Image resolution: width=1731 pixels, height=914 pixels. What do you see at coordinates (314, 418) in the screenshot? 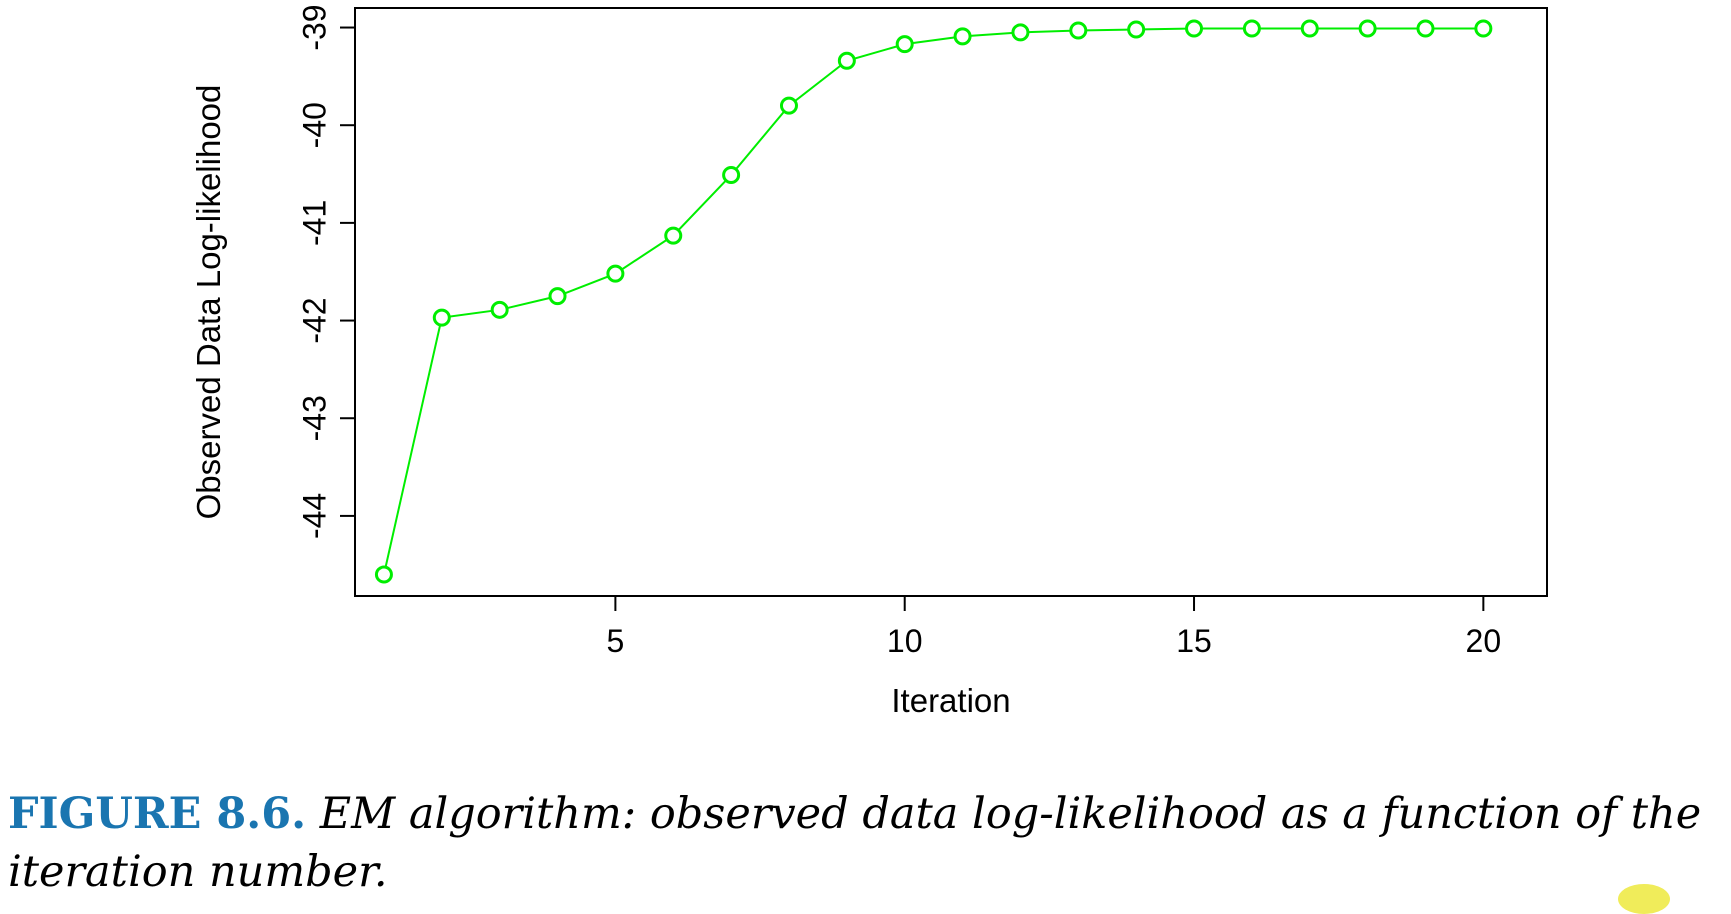
I see `y-tick-label: -43` at bounding box center [314, 418].